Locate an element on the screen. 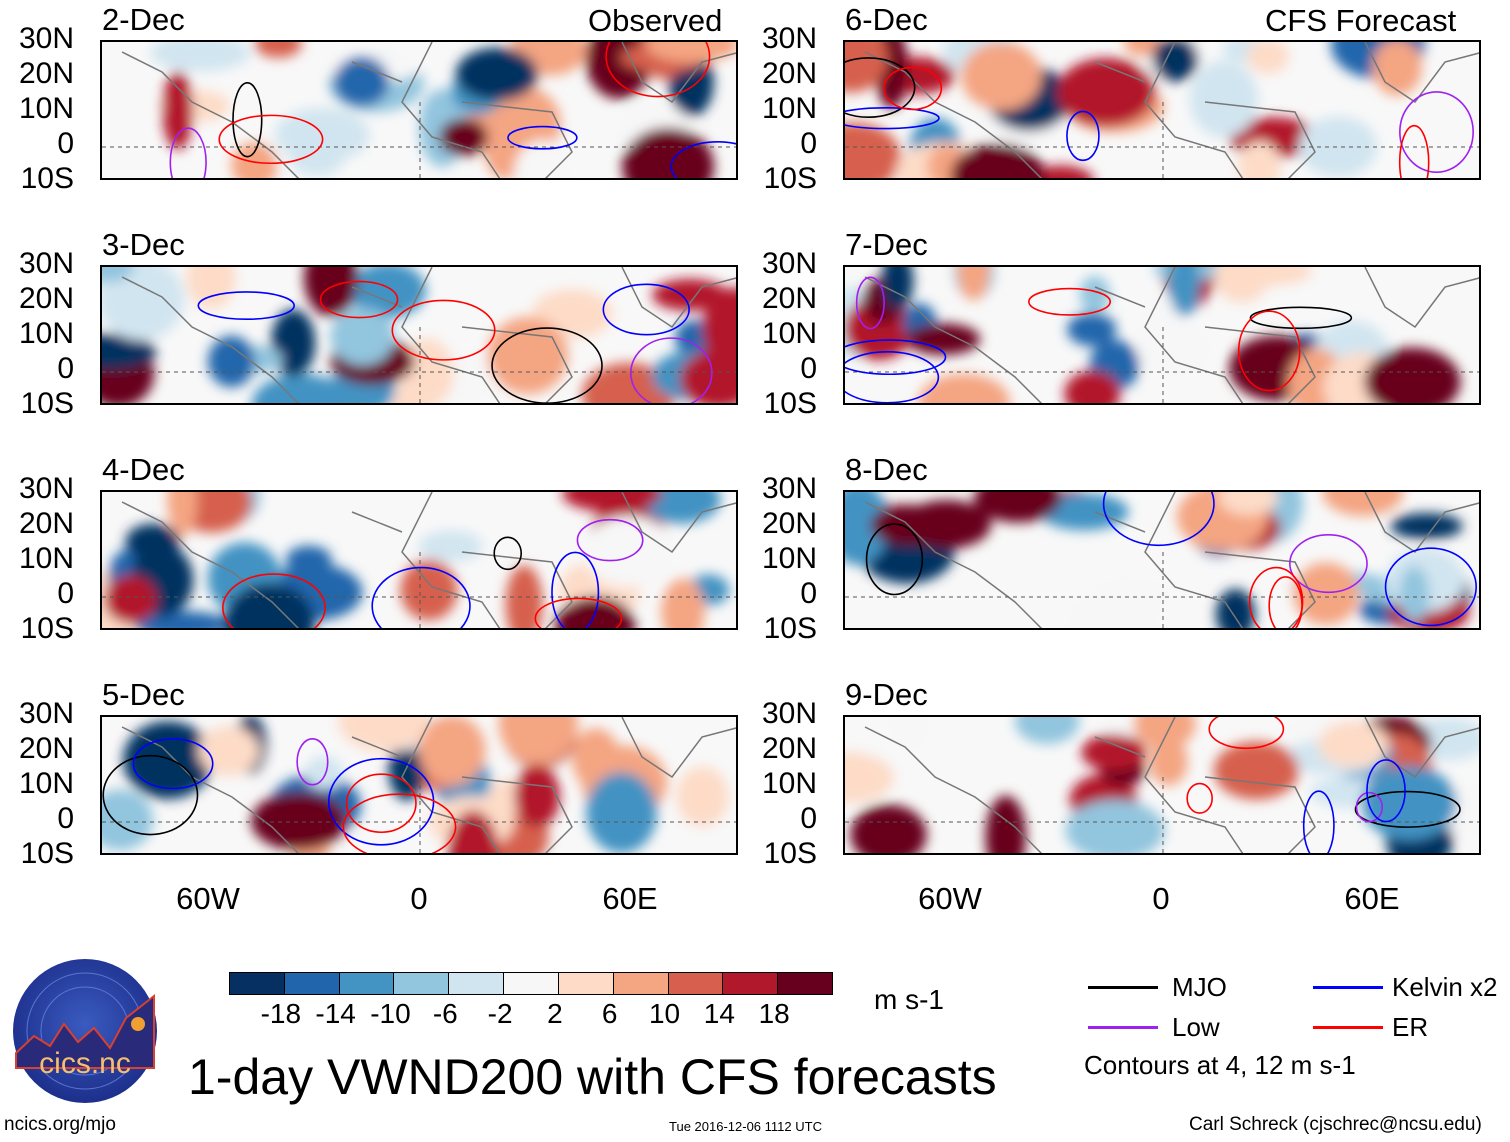 The image size is (1510, 1142). map-panel-2-Dec is located at coordinates (419, 110).